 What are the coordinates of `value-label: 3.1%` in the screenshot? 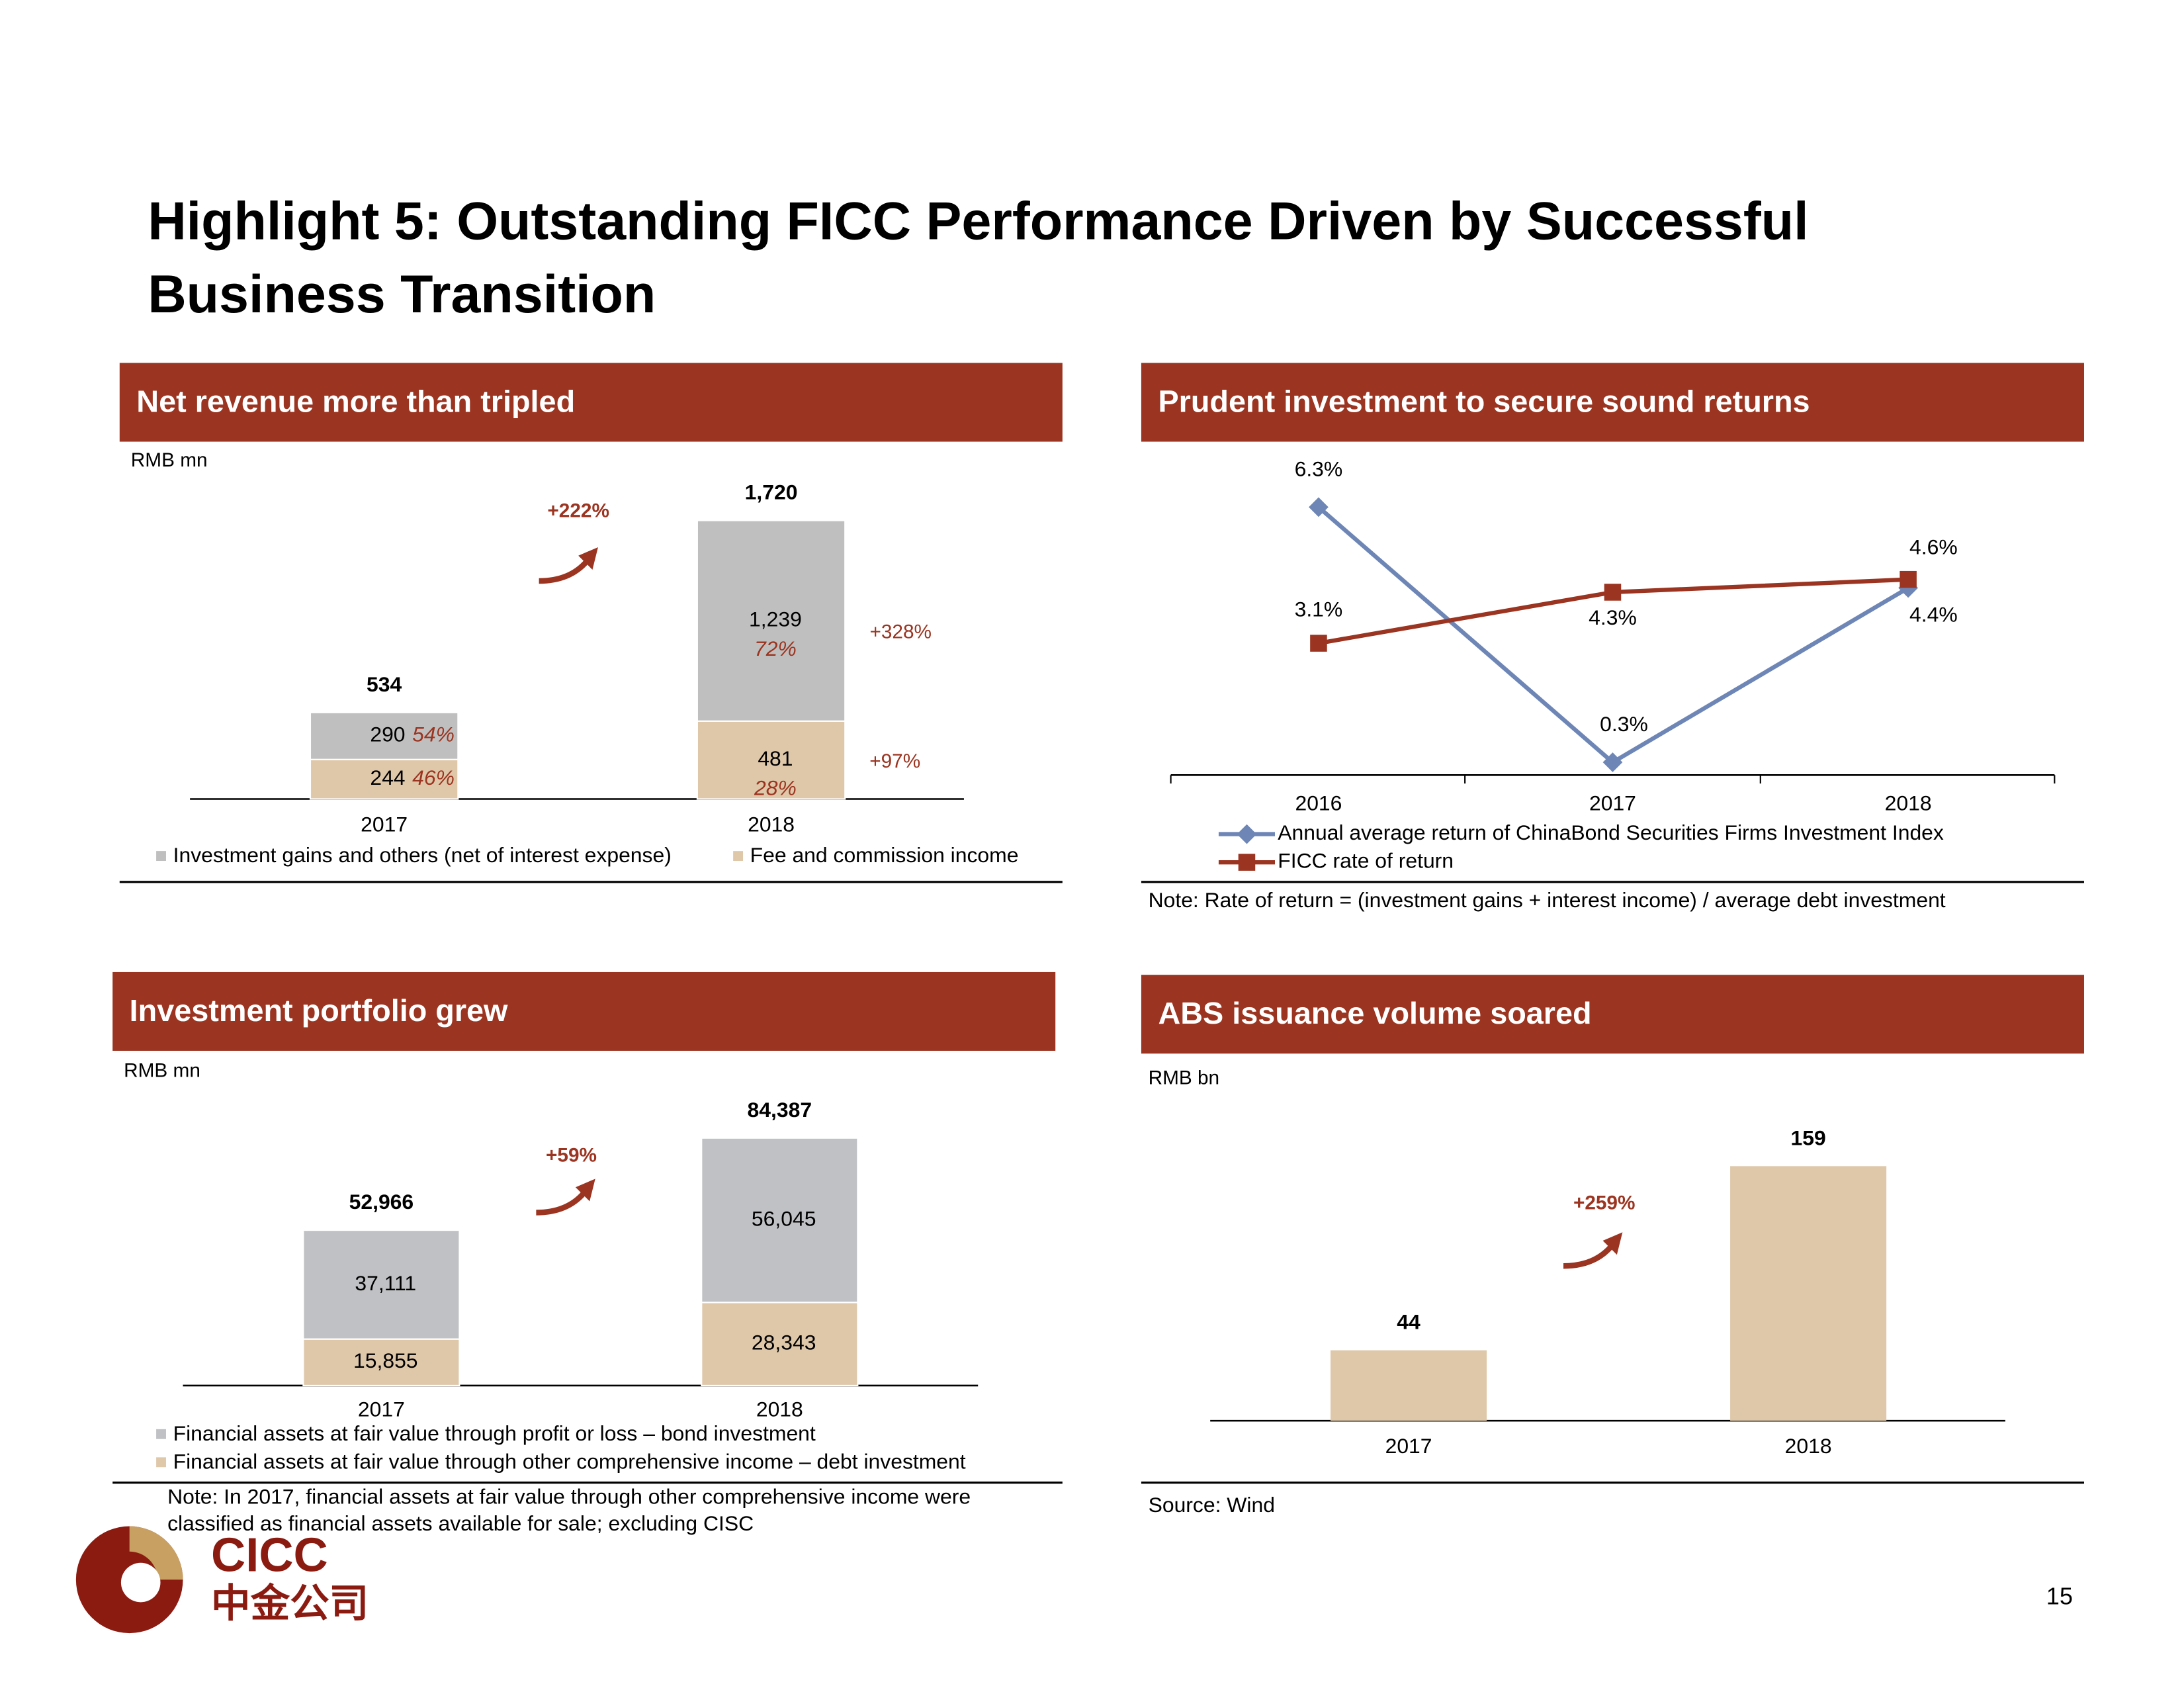 It's located at (1319, 609).